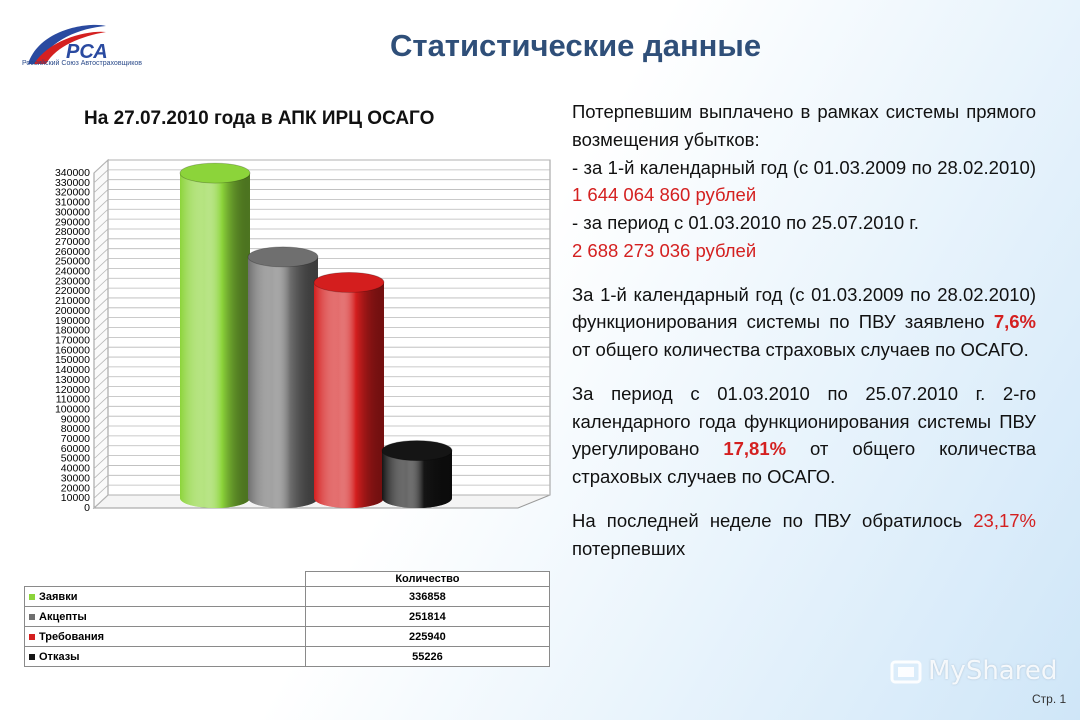  Describe the element at coordinates (72, 222) in the screenshot. I see `y-tick-label: 290000` at that location.